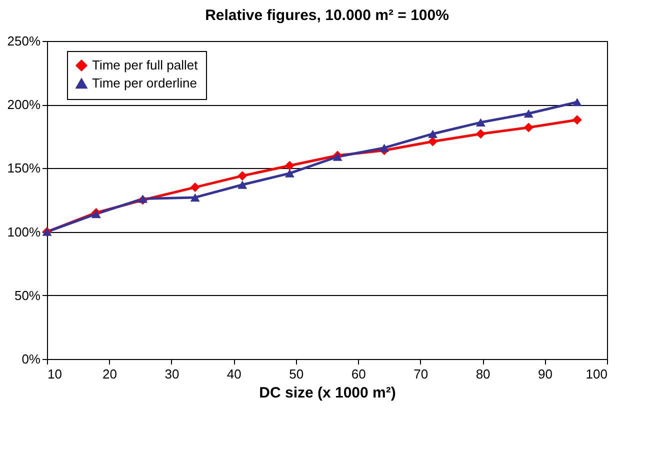  What do you see at coordinates (327, 15) in the screenshot?
I see `chart-title: Relative figures, 10.000 m² = 100%` at bounding box center [327, 15].